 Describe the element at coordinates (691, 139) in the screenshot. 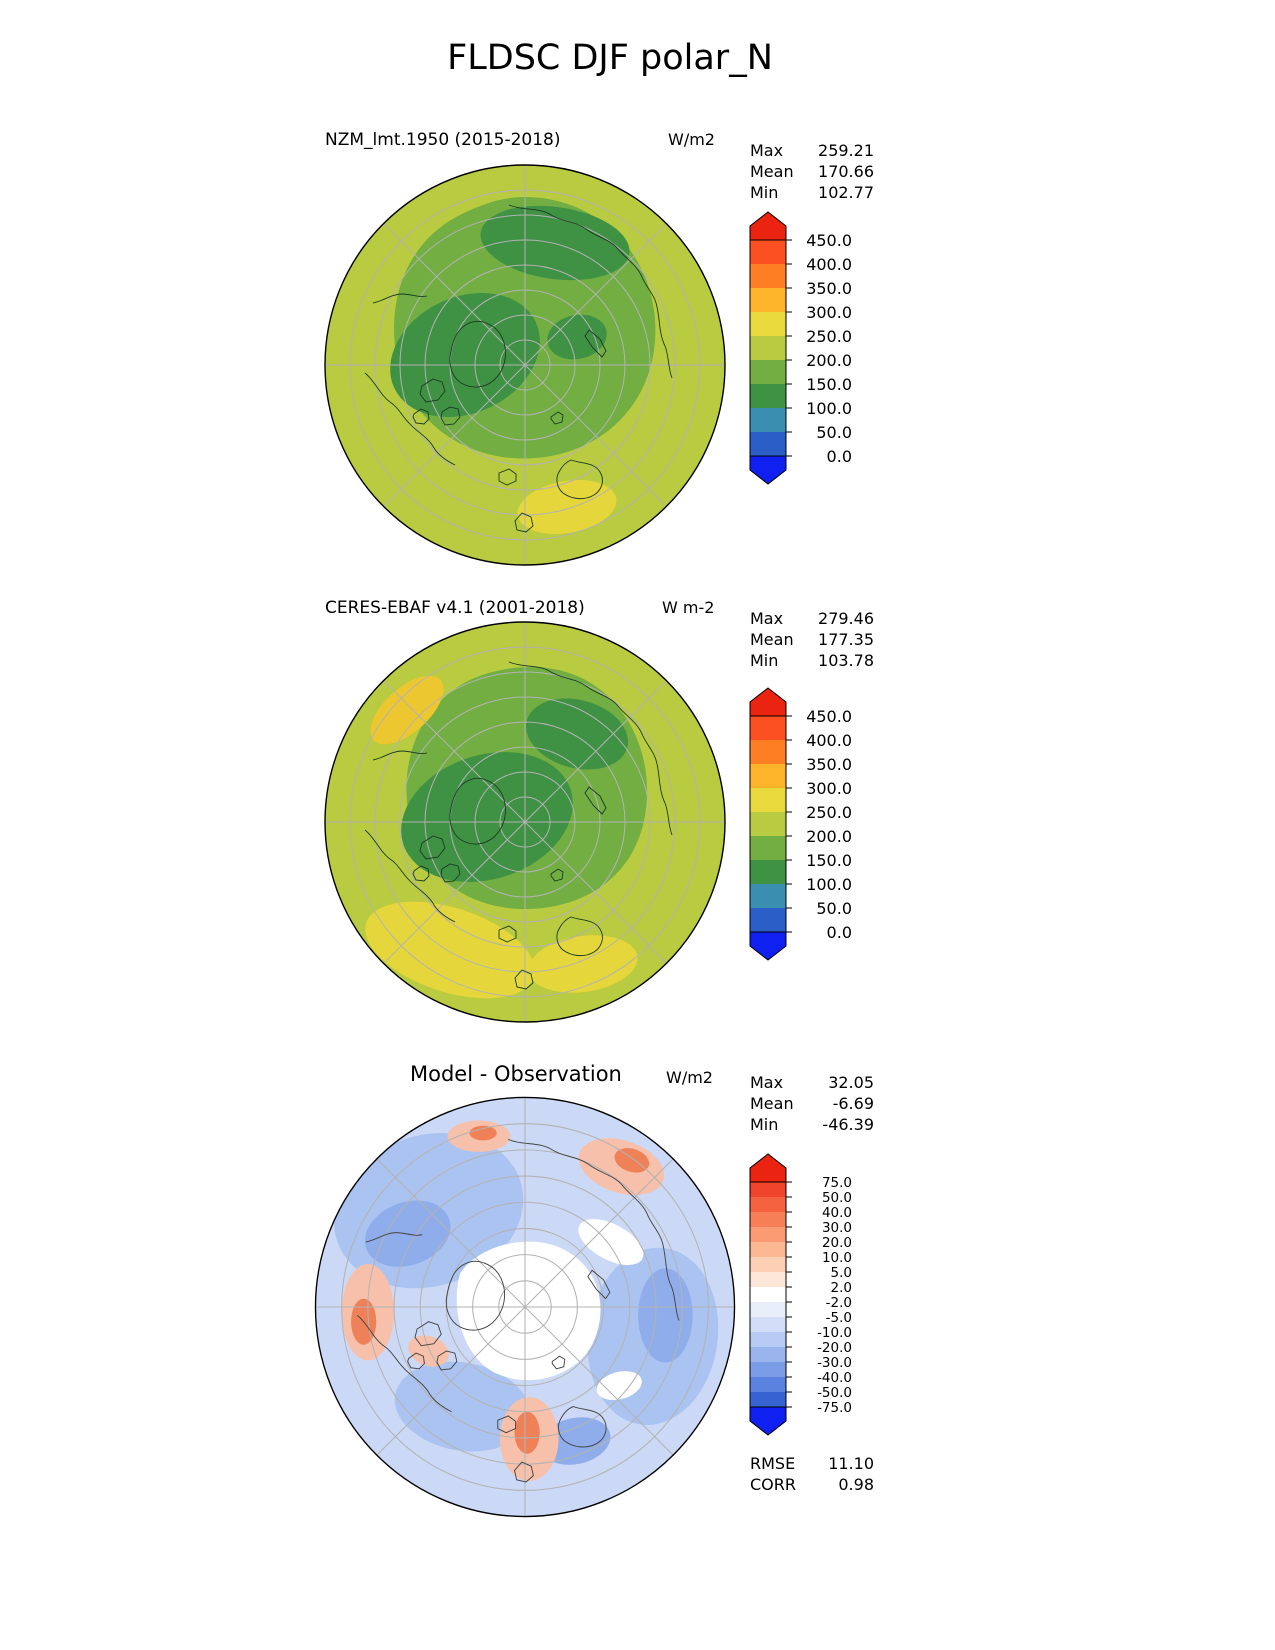

I see `panel1-units: W/m2` at that location.